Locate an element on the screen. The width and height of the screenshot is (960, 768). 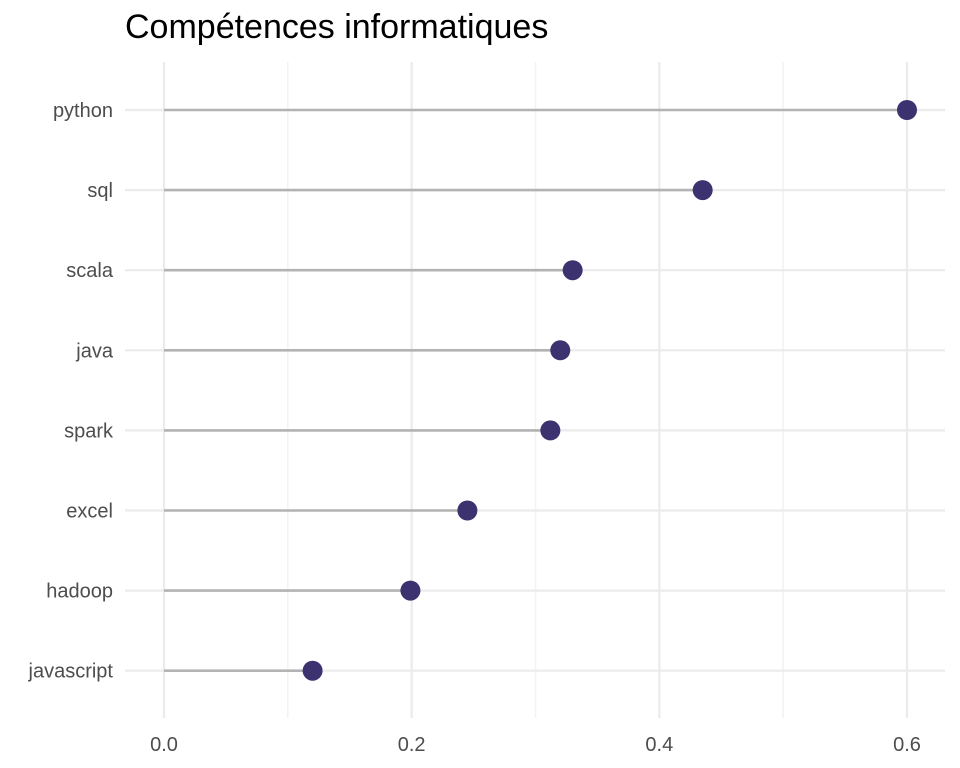
x-axis-labels: 0.0 0.2 0.4 0.6 is located at coordinates (535, 745).